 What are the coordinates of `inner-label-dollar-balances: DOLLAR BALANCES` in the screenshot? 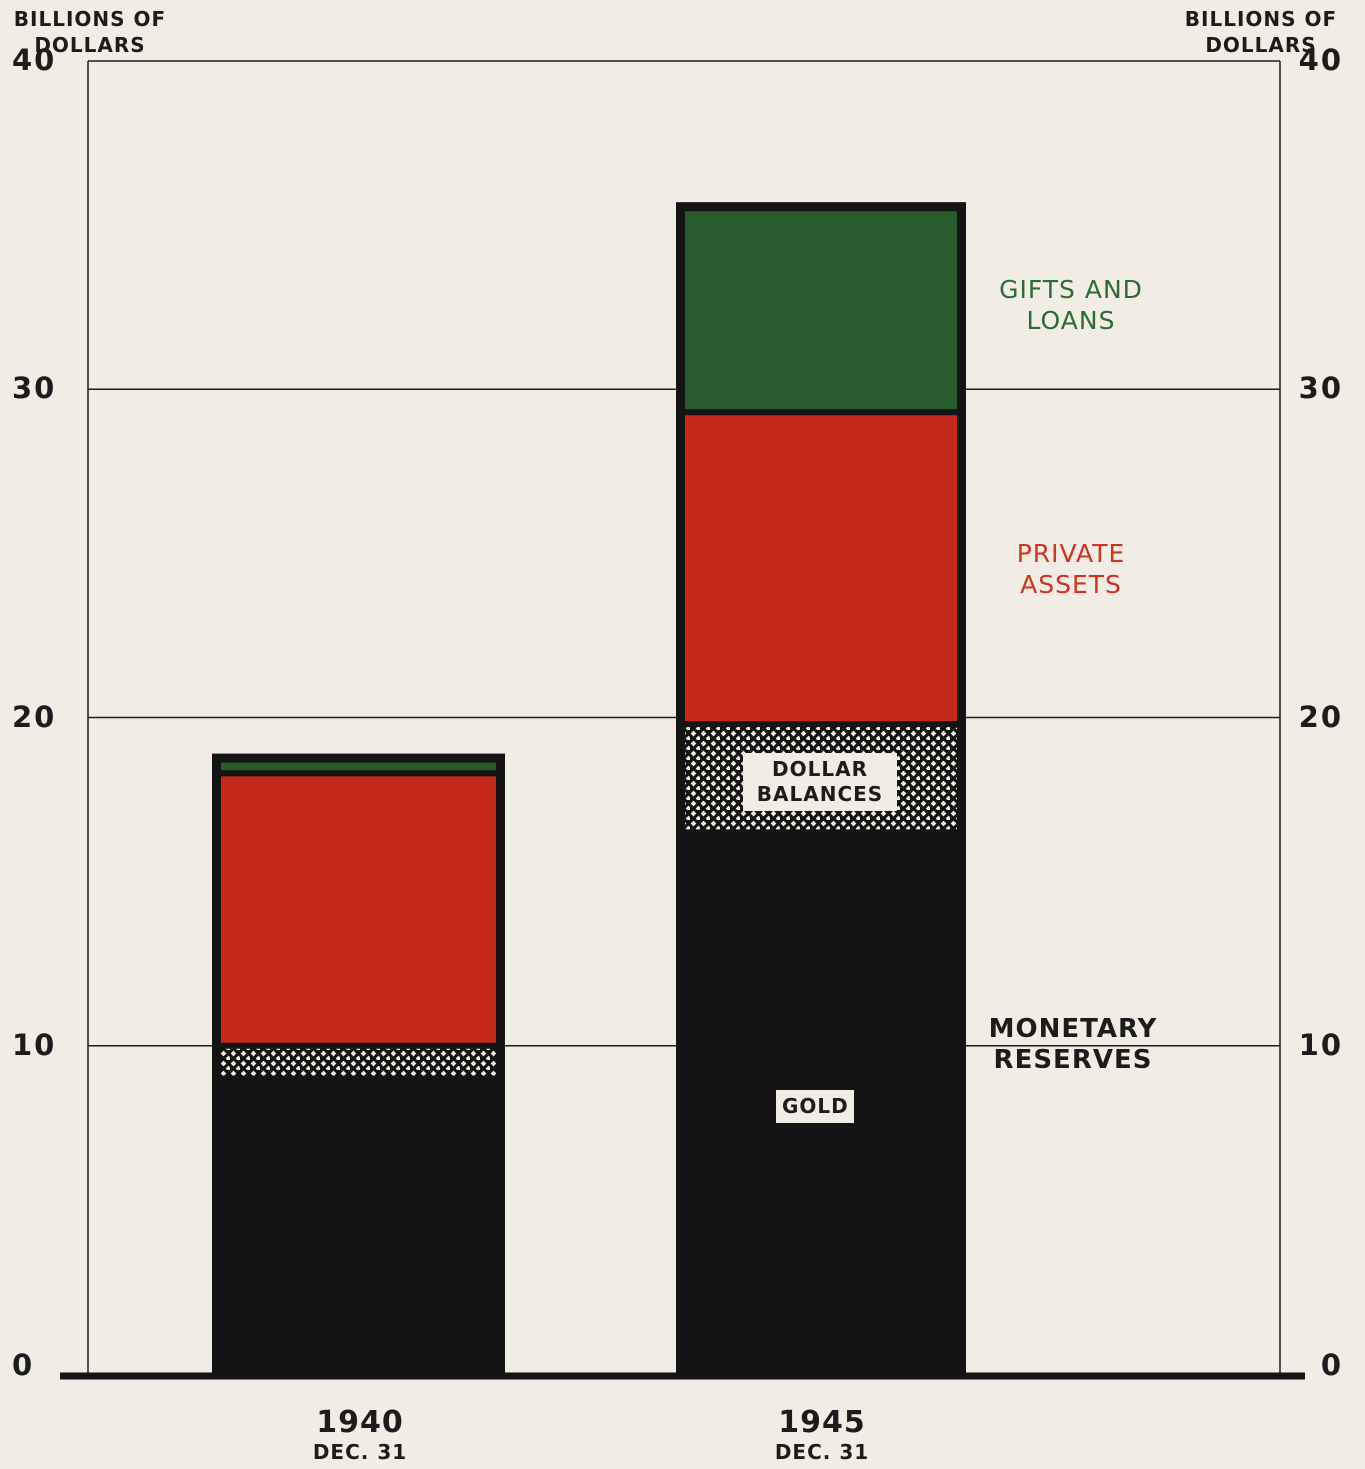 It's located at (820, 782).